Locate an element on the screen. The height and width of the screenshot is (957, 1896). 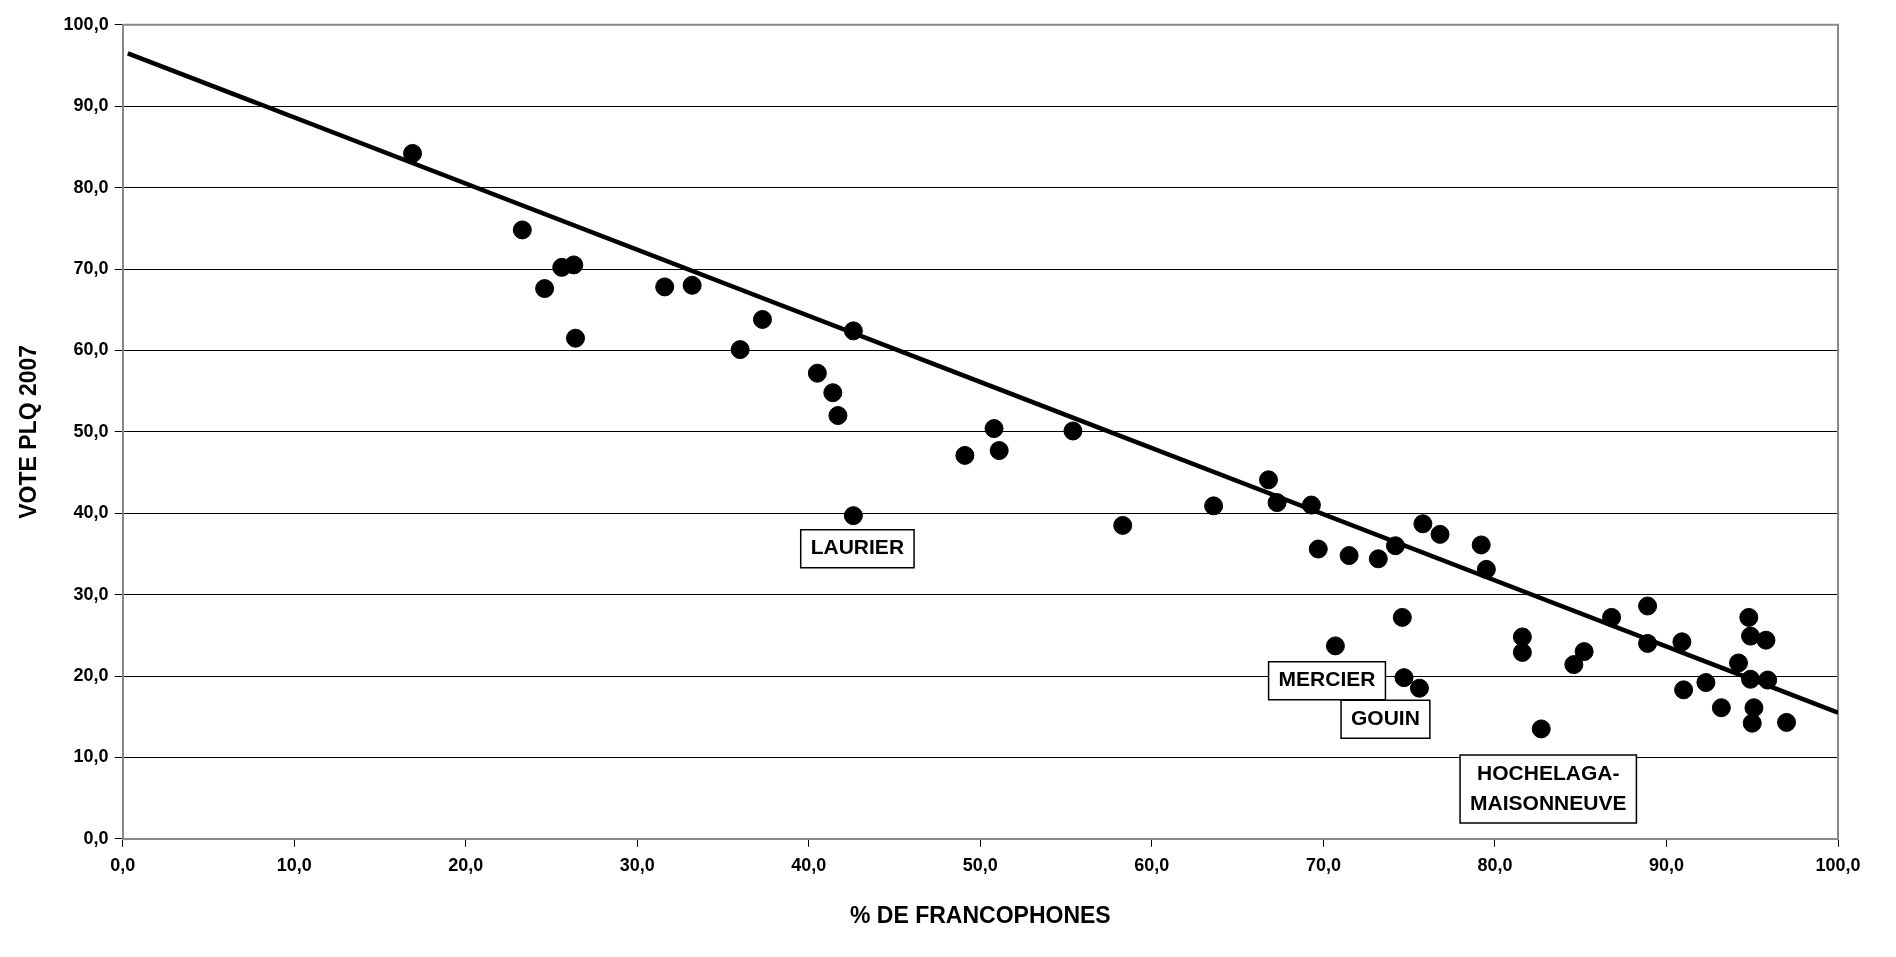
y-tick-label: 60,0 is located at coordinates (91, 349).